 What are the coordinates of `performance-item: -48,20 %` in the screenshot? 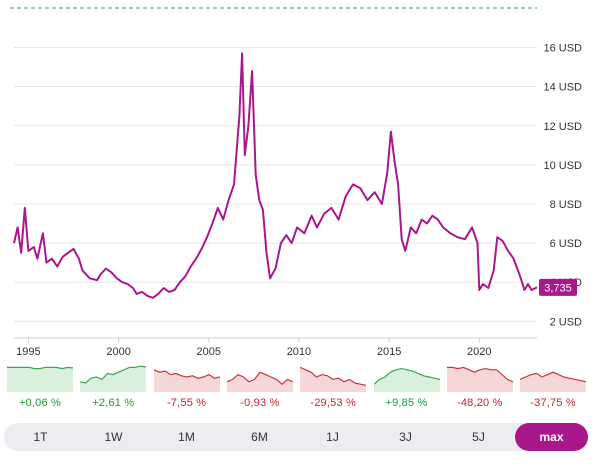 It's located at (479, 388).